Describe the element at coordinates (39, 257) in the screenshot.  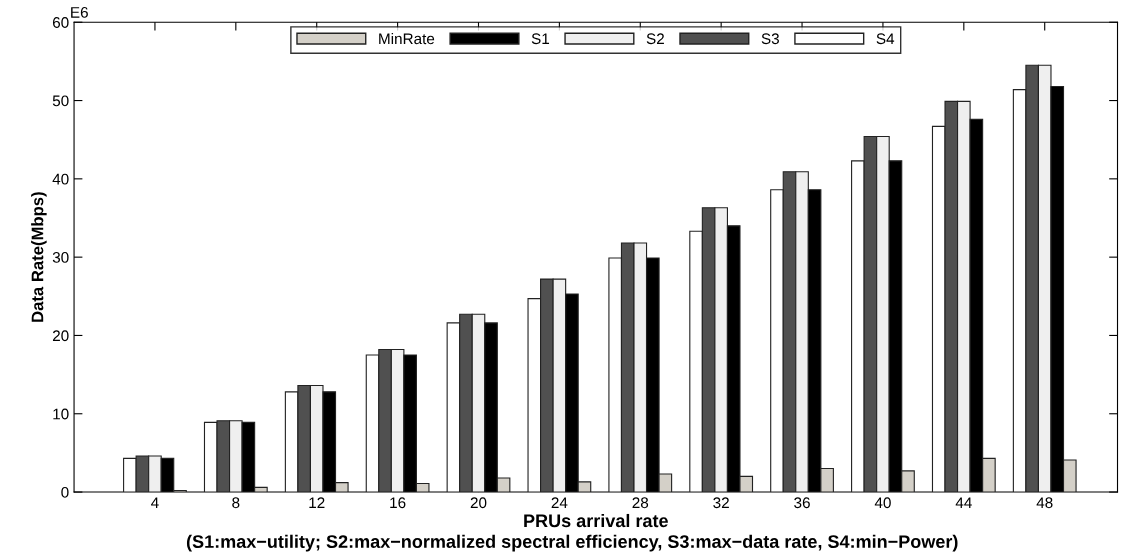
I see `y-axis-title: Data Rate(Mbps)` at that location.